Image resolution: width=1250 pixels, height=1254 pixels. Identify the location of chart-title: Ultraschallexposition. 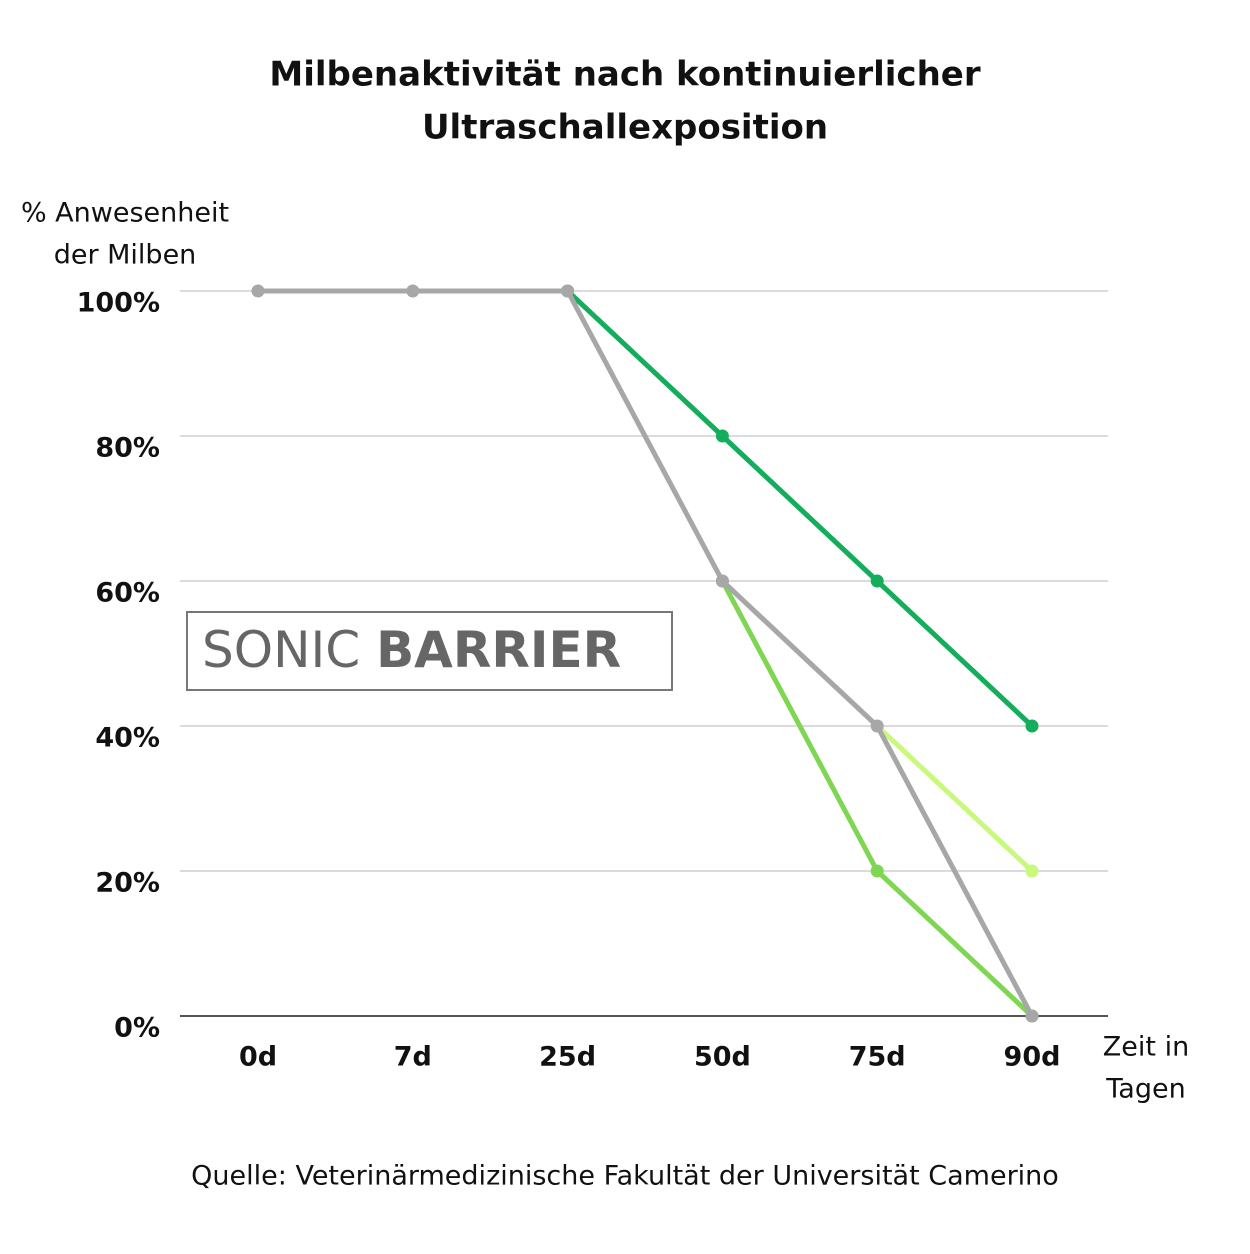
(625, 128).